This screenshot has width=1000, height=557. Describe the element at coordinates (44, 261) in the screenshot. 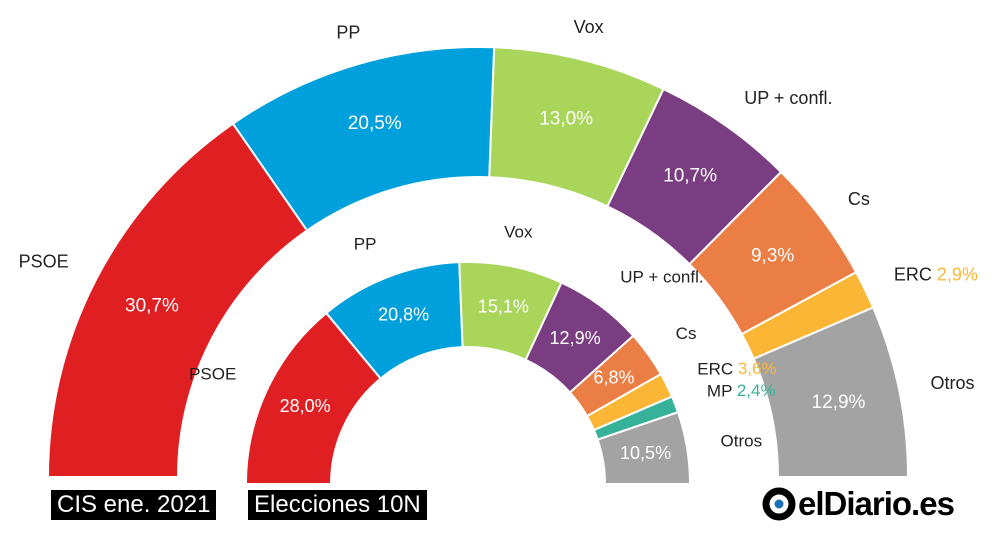

I see `outer-psoe-name-label: PSOE` at that location.